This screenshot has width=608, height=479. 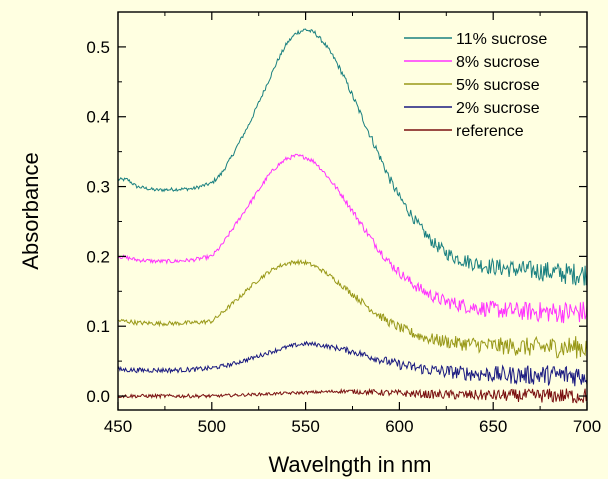 I want to click on y-tick-label: 0.2, so click(x=98, y=256).